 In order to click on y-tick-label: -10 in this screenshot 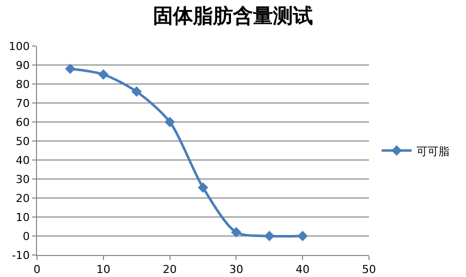, I will do `click(21, 255)`.